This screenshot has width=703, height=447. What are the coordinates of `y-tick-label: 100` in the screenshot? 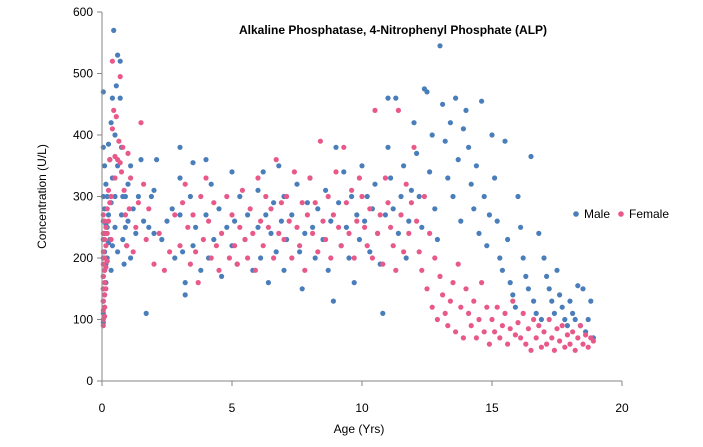 It's located at (83, 320).